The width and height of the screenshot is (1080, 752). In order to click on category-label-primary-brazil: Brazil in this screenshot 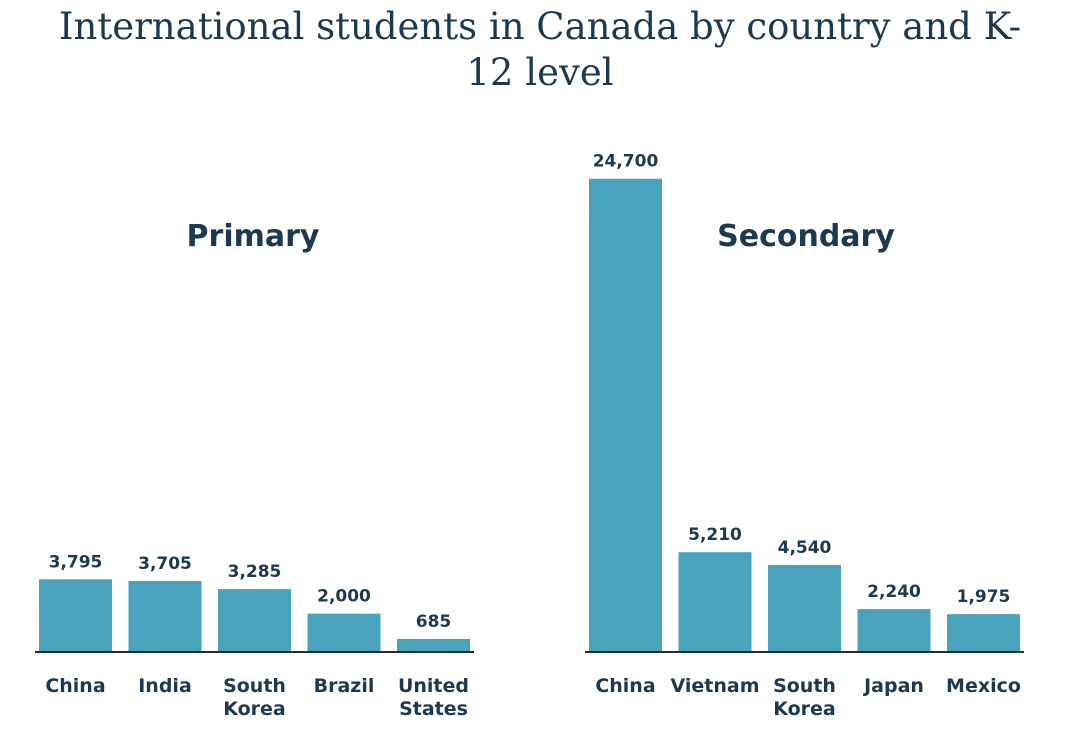, I will do `click(344, 686)`.